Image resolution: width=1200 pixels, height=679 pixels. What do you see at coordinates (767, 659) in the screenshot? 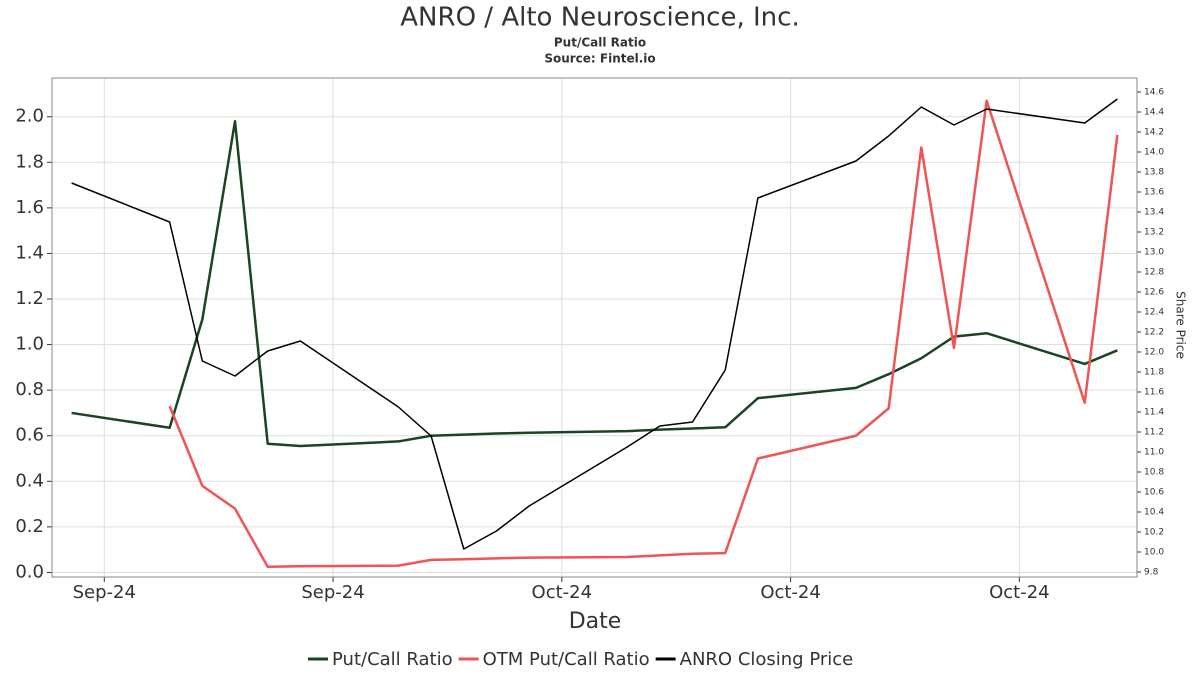
I see `legend-label: ANRO Closing Price` at bounding box center [767, 659].